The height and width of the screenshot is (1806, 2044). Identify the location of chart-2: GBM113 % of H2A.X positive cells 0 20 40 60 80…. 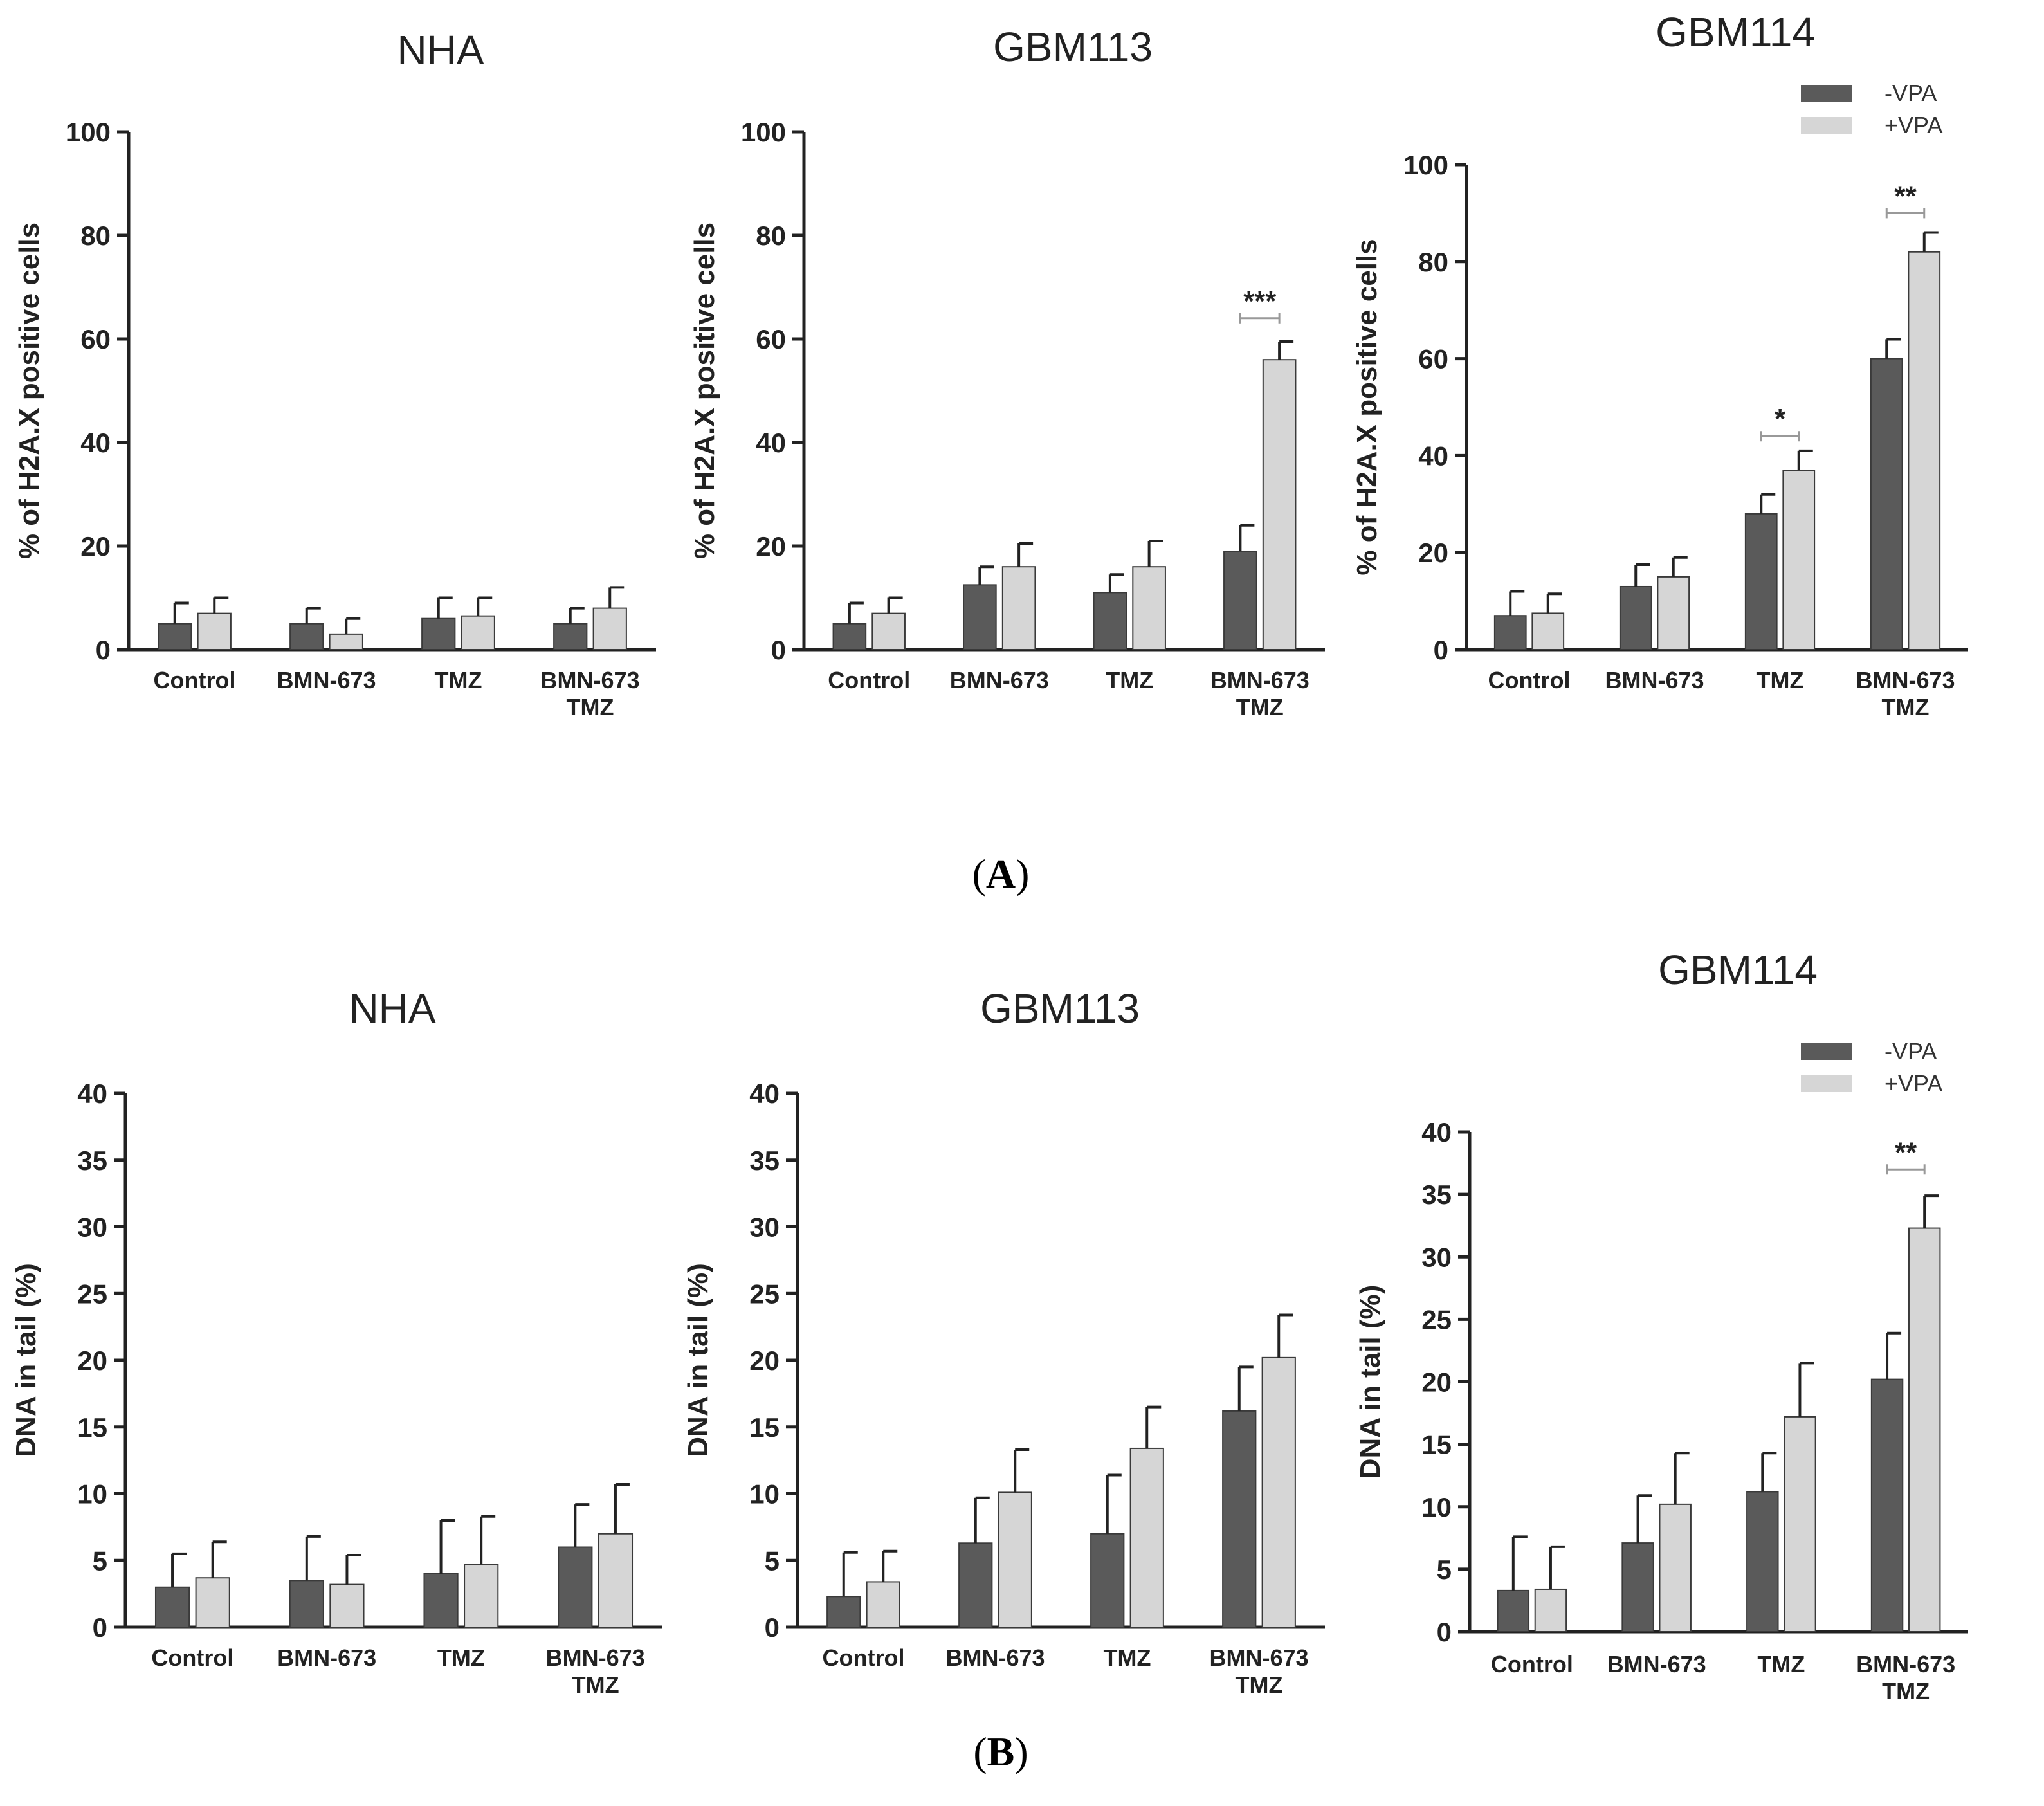
(1007, 372).